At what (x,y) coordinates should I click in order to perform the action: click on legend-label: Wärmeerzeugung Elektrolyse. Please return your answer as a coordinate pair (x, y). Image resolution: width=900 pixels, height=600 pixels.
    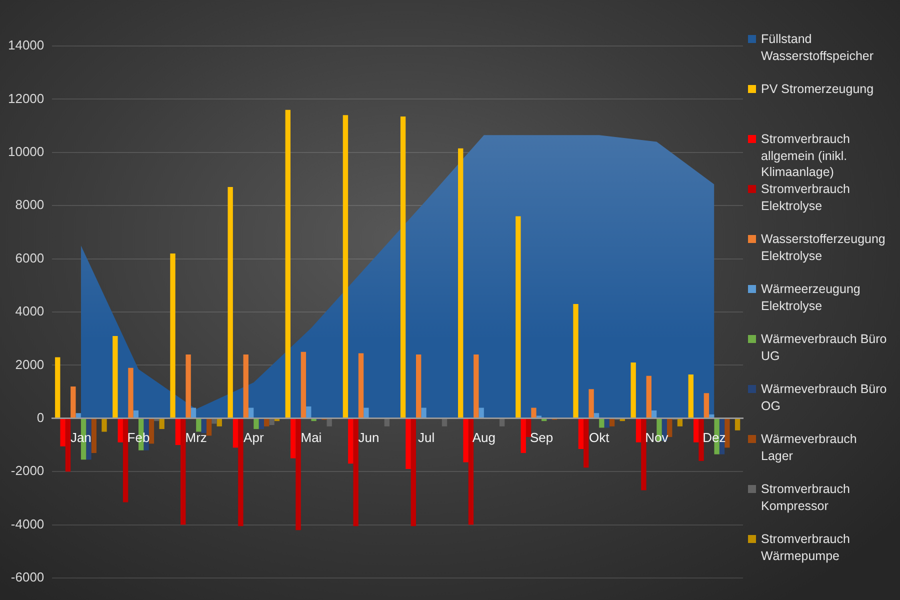
    Looking at the image, I should click on (810, 297).